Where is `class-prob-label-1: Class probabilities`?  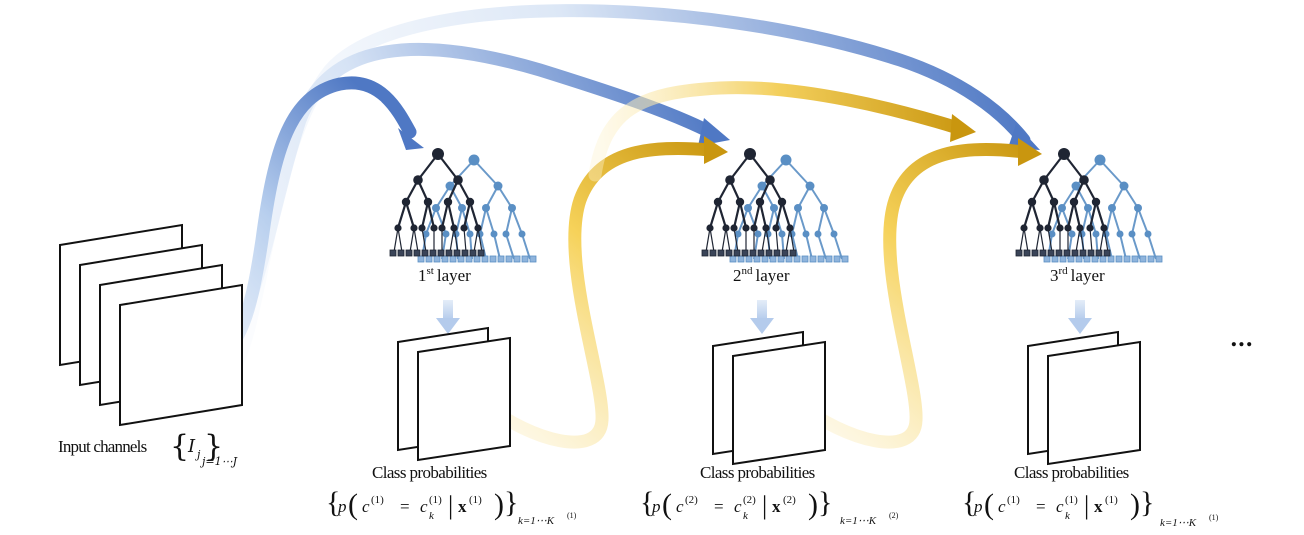 class-prob-label-1: Class probabilities is located at coordinates (429, 472).